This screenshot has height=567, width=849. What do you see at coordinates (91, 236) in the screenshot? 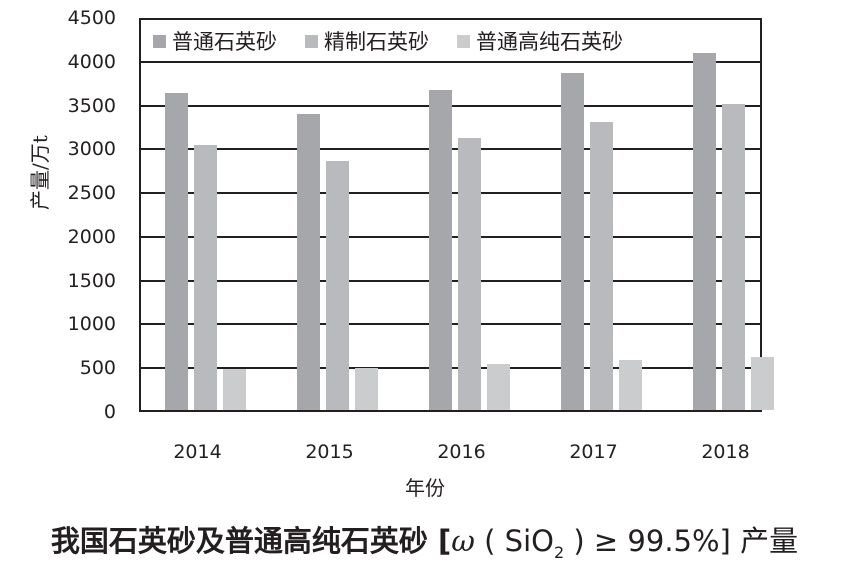
I see `y-tick-label: 2000` at bounding box center [91, 236].